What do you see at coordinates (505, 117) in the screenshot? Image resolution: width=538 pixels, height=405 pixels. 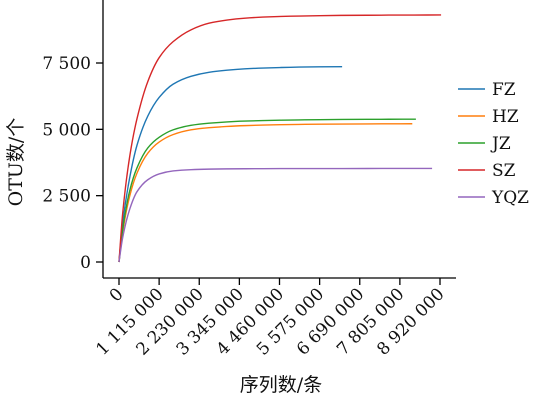 I see `legend-label-hz: HZ` at bounding box center [505, 117].